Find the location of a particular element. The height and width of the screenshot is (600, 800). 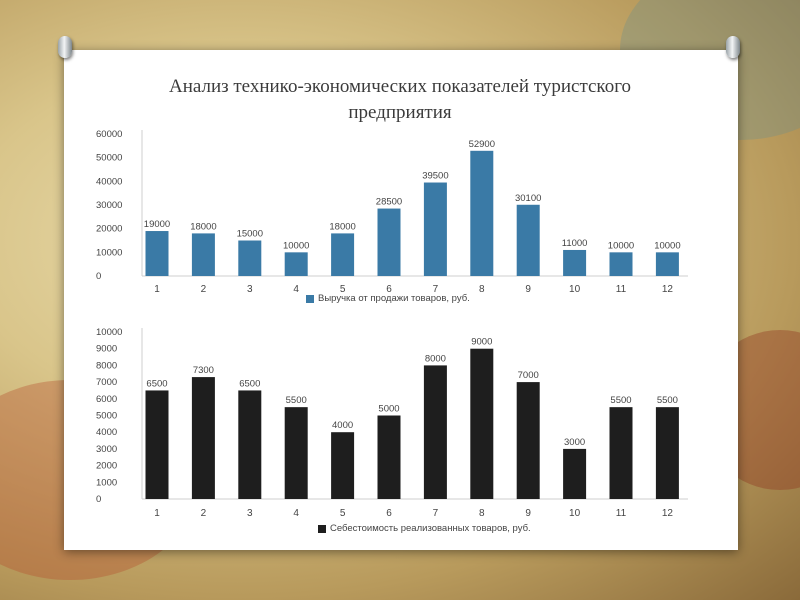

y-tick-label: 50000 is located at coordinates (109, 158).